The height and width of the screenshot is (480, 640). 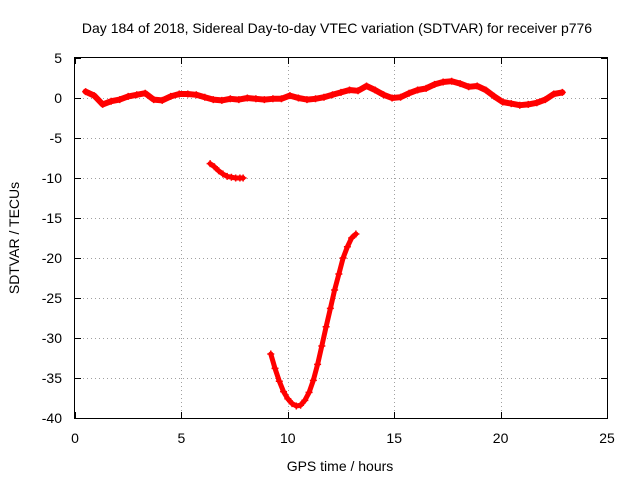 I want to click on series-main-band, so click(x=324, y=93).